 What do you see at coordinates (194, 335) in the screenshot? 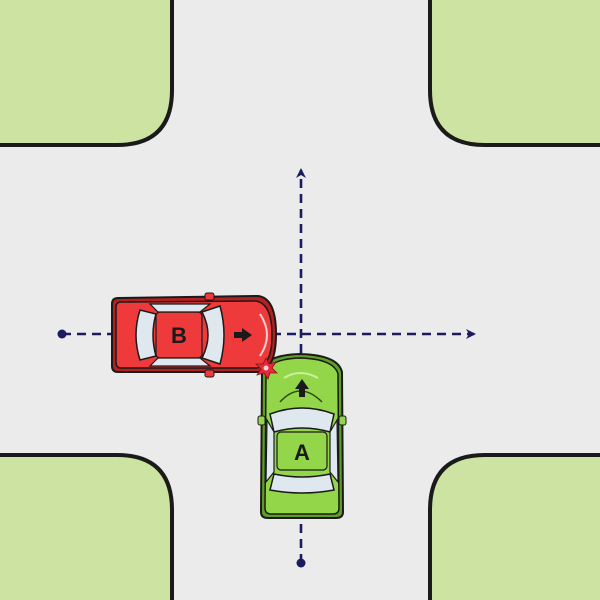
I see `car-b: B` at bounding box center [194, 335].